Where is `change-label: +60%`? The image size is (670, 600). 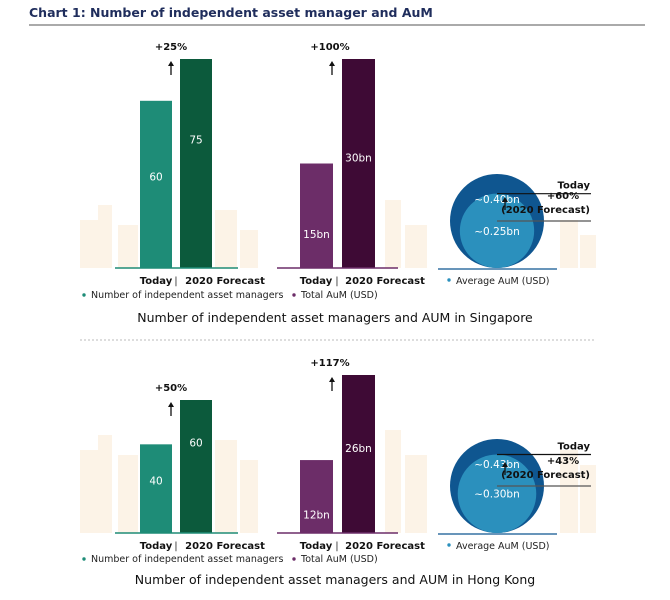 change-label: +60% is located at coordinates (563, 196).